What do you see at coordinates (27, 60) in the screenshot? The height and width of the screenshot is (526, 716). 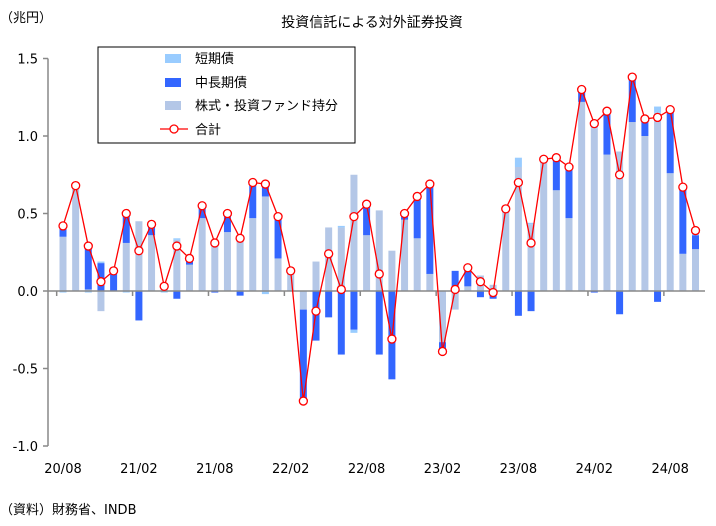 I see `y-tick-label: 1.5` at bounding box center [27, 60].